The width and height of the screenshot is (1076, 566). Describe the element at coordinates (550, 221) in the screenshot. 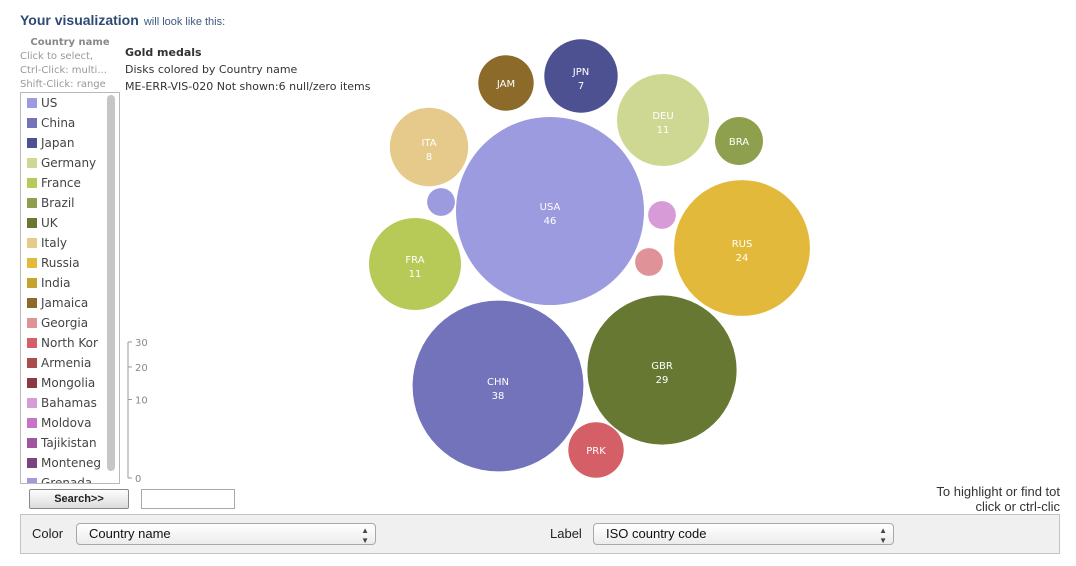

I see `bubble-value: 46` at that location.